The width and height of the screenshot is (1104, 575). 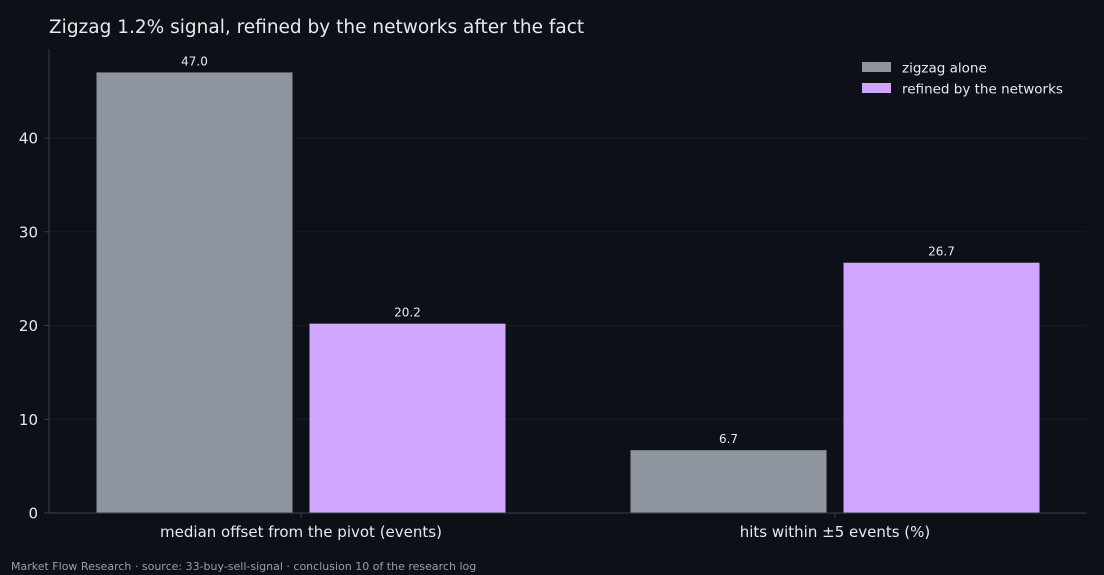 What do you see at coordinates (28, 139) in the screenshot?
I see `y-tick-label: 40` at bounding box center [28, 139].